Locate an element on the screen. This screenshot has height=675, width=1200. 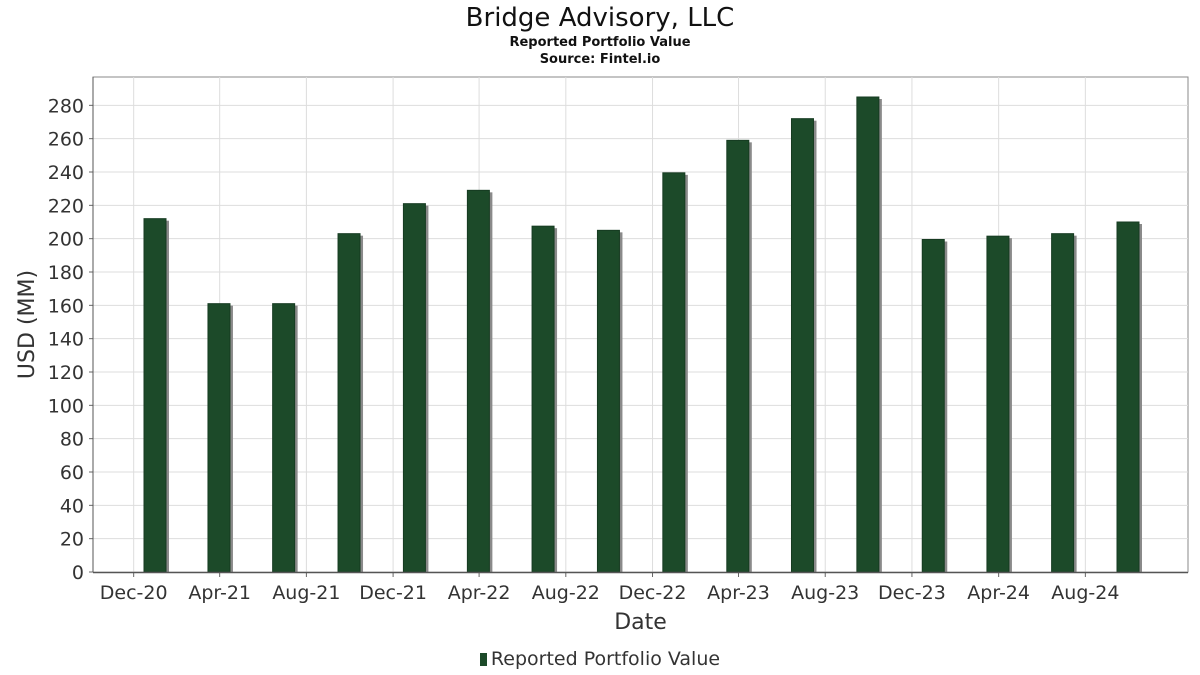
legend-label: Reported Portfolio Value is located at coordinates (605, 659).